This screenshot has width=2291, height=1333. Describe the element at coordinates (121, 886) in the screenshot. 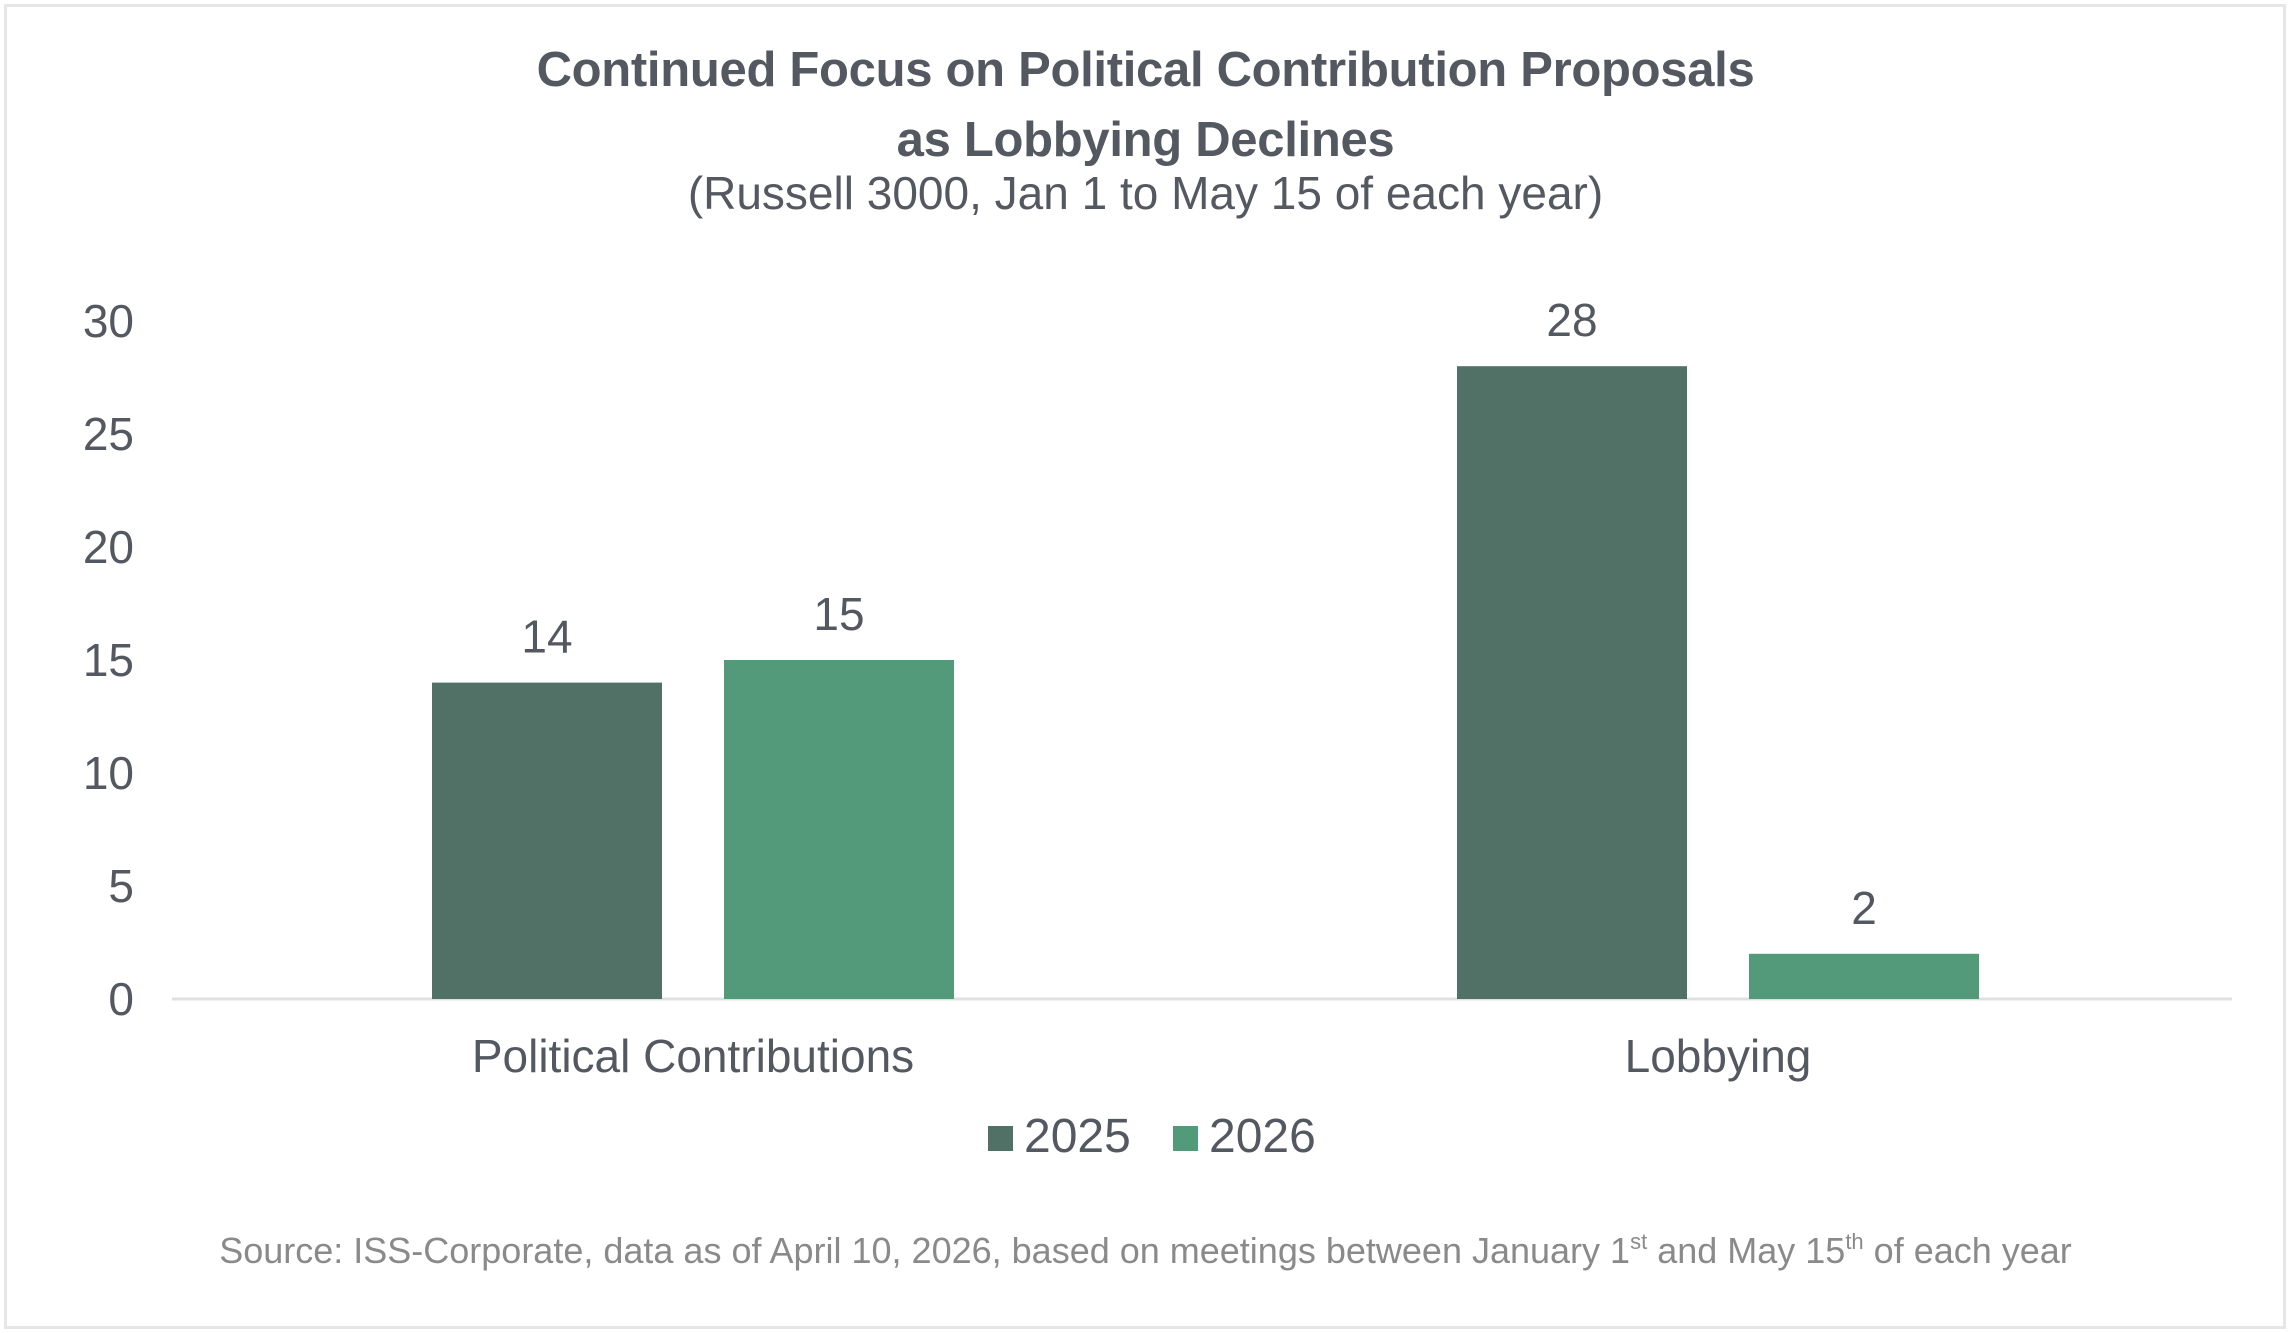

I see `y-tick-label: 5` at that location.